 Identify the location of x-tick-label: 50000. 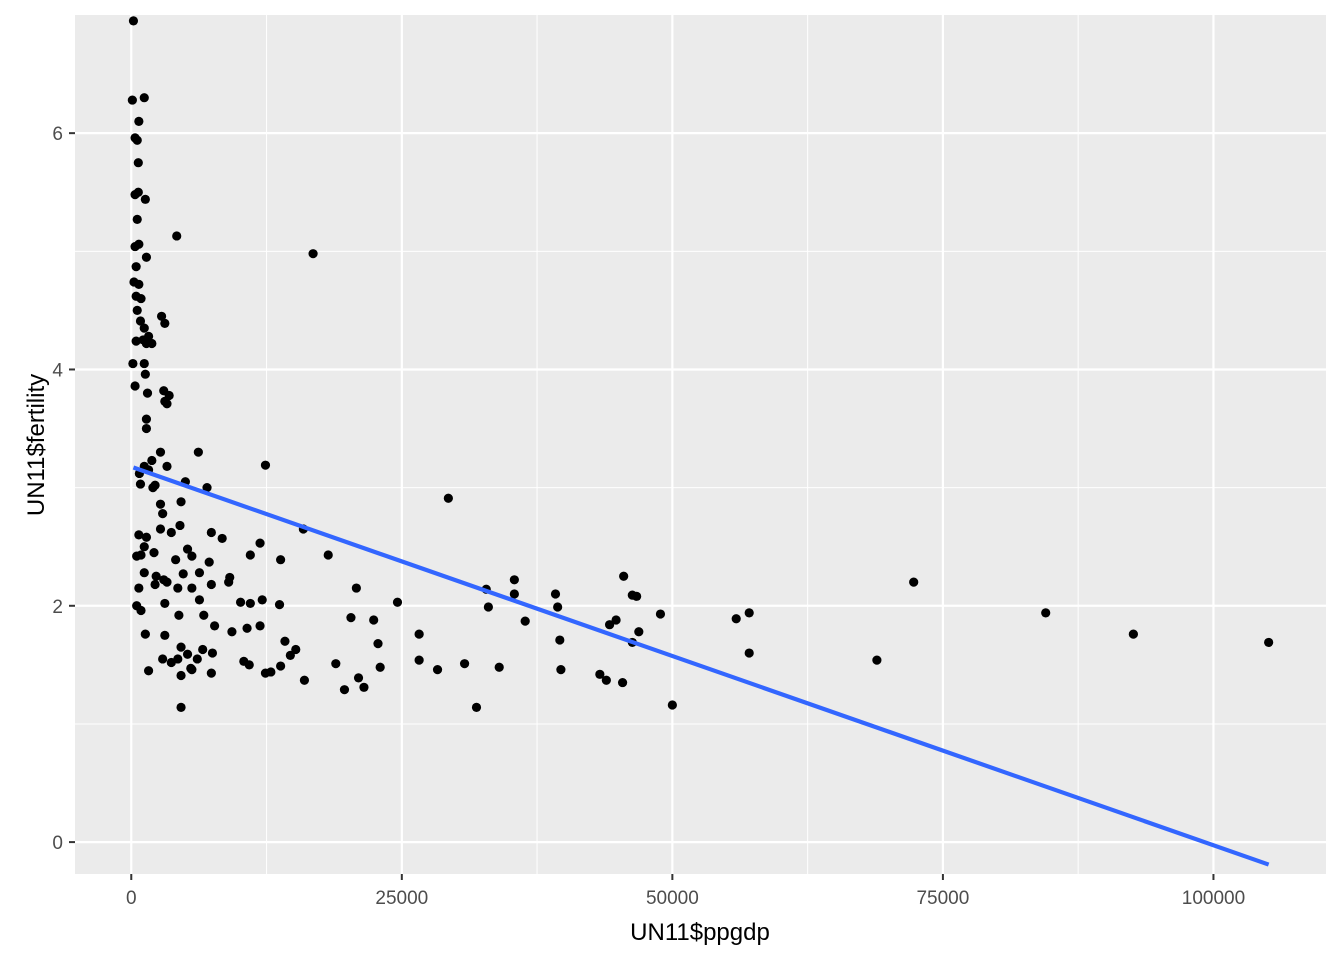
(672, 898).